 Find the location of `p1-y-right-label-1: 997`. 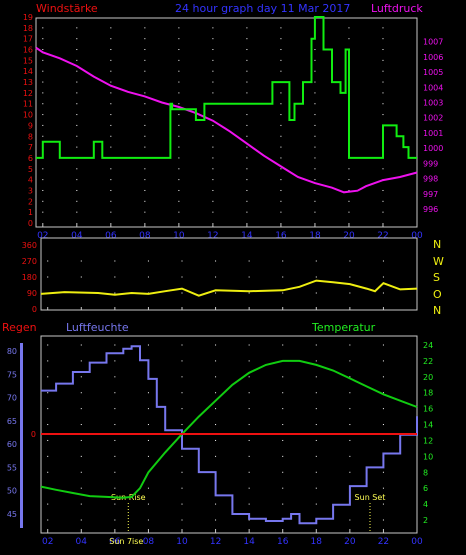

p1-y-right-label-1: 997 is located at coordinates (430, 194).